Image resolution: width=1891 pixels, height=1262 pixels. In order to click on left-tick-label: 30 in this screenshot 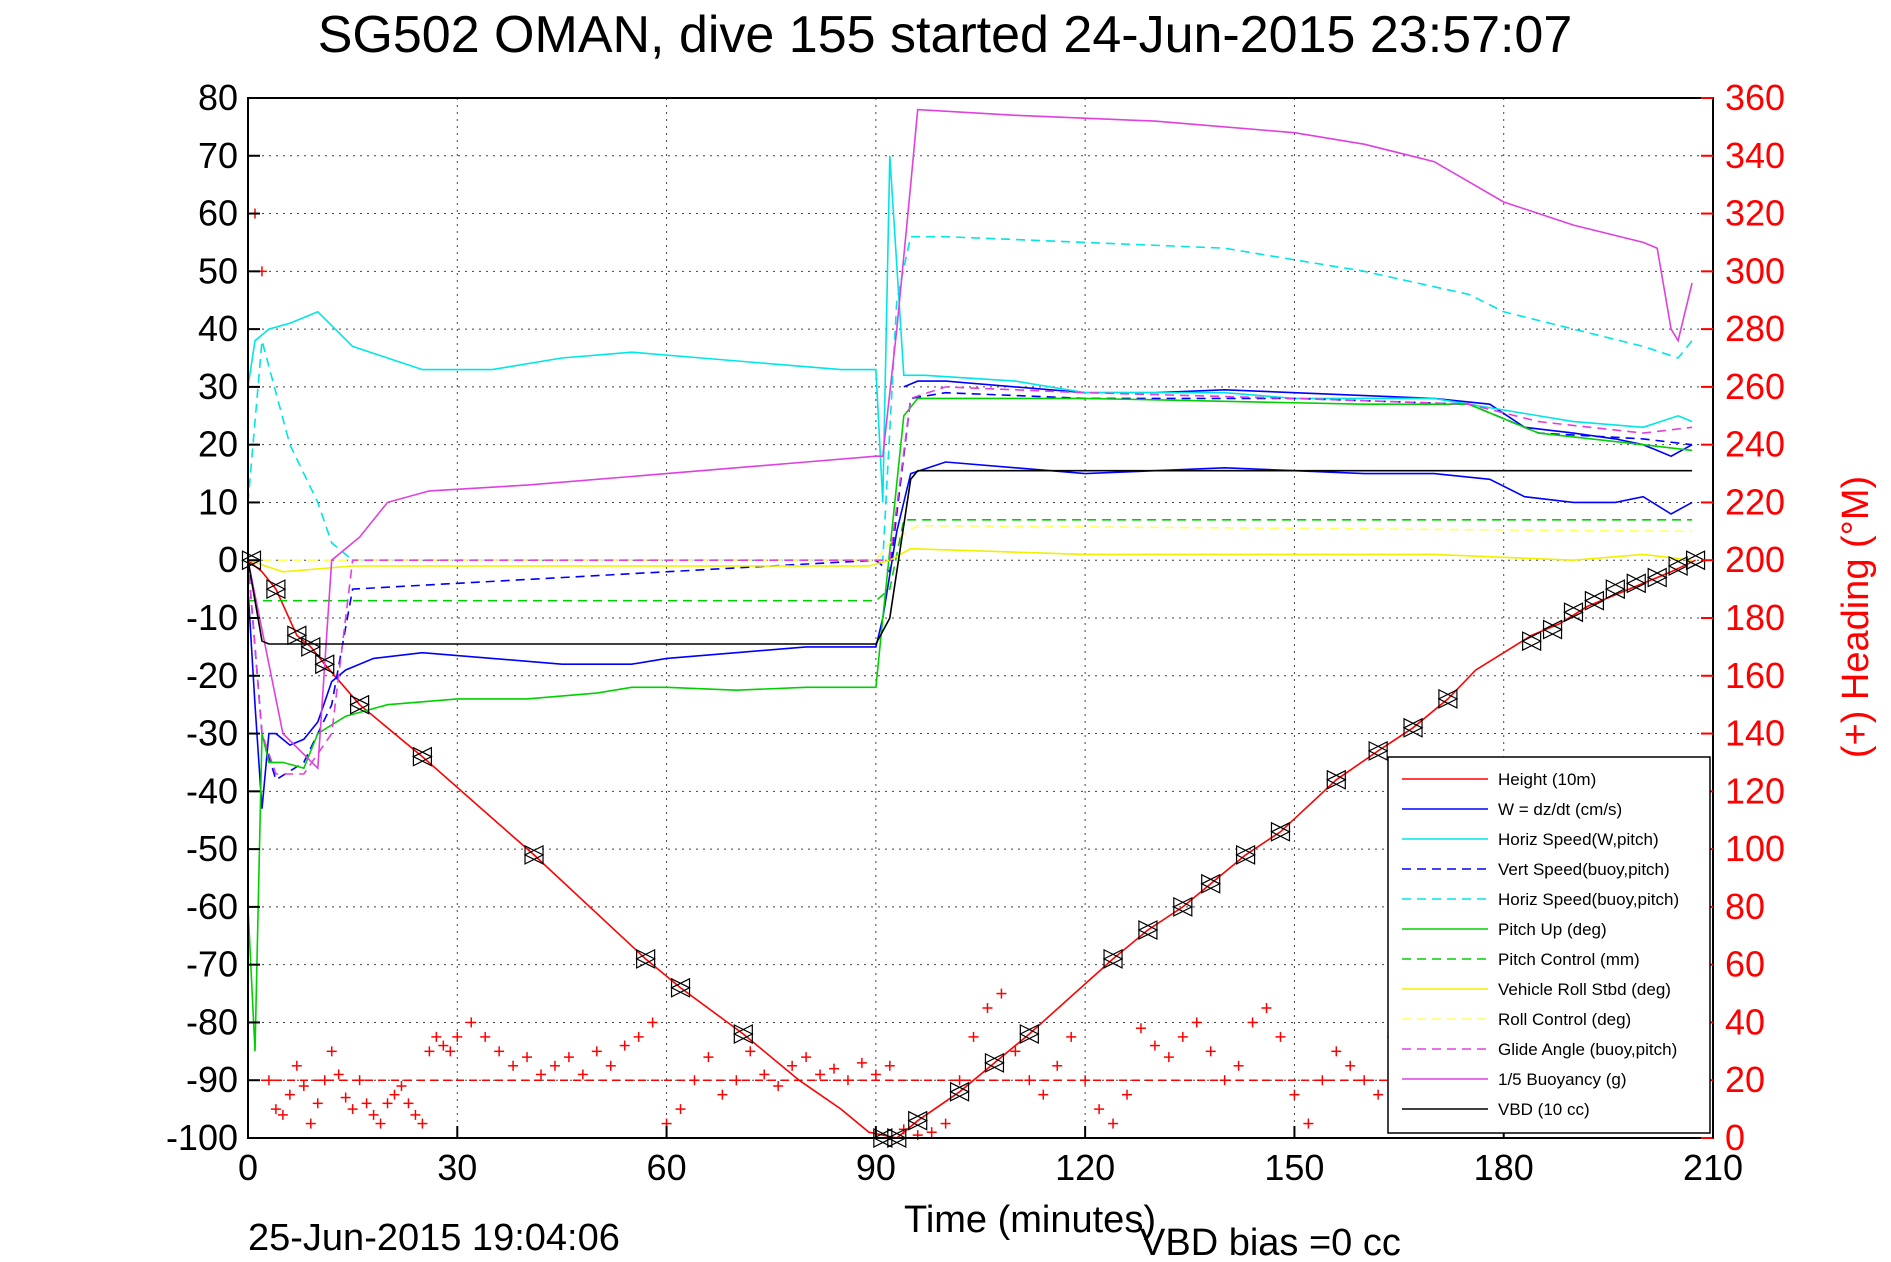, I will do `click(218, 386)`.